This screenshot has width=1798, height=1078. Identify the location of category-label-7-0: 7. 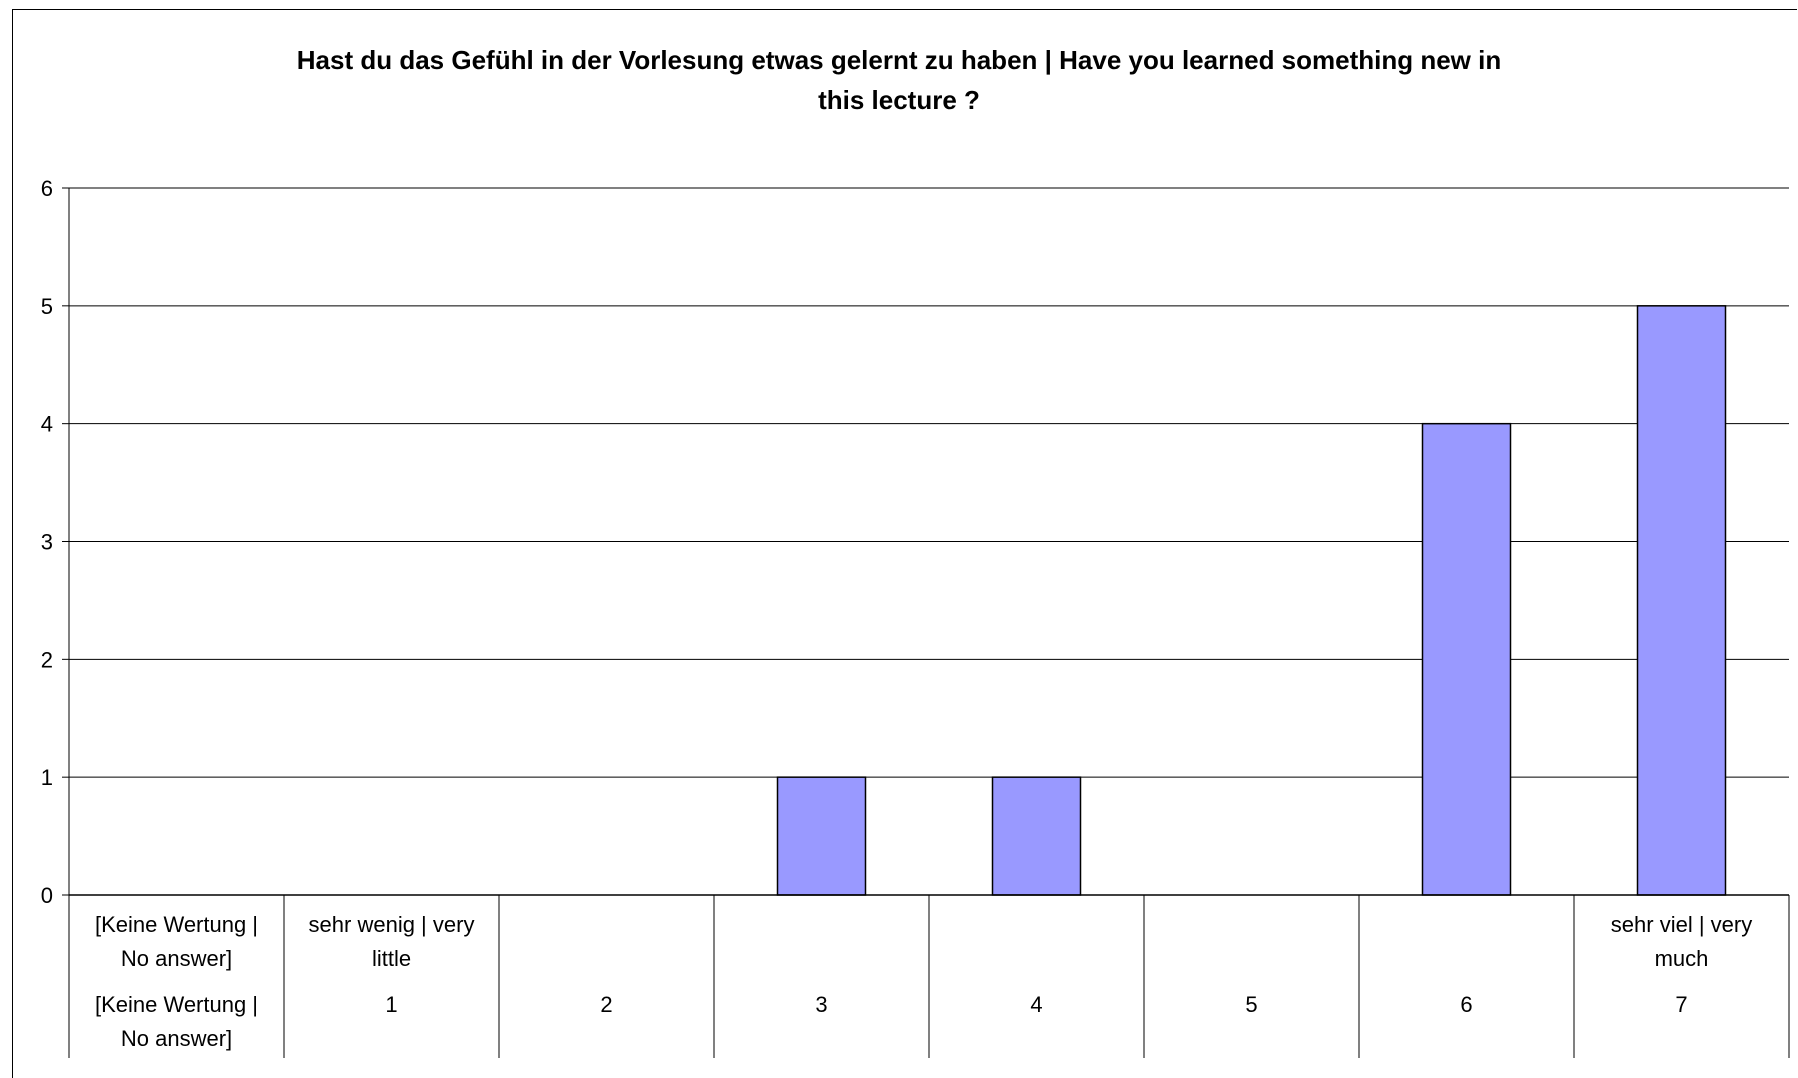
(1681, 1004).